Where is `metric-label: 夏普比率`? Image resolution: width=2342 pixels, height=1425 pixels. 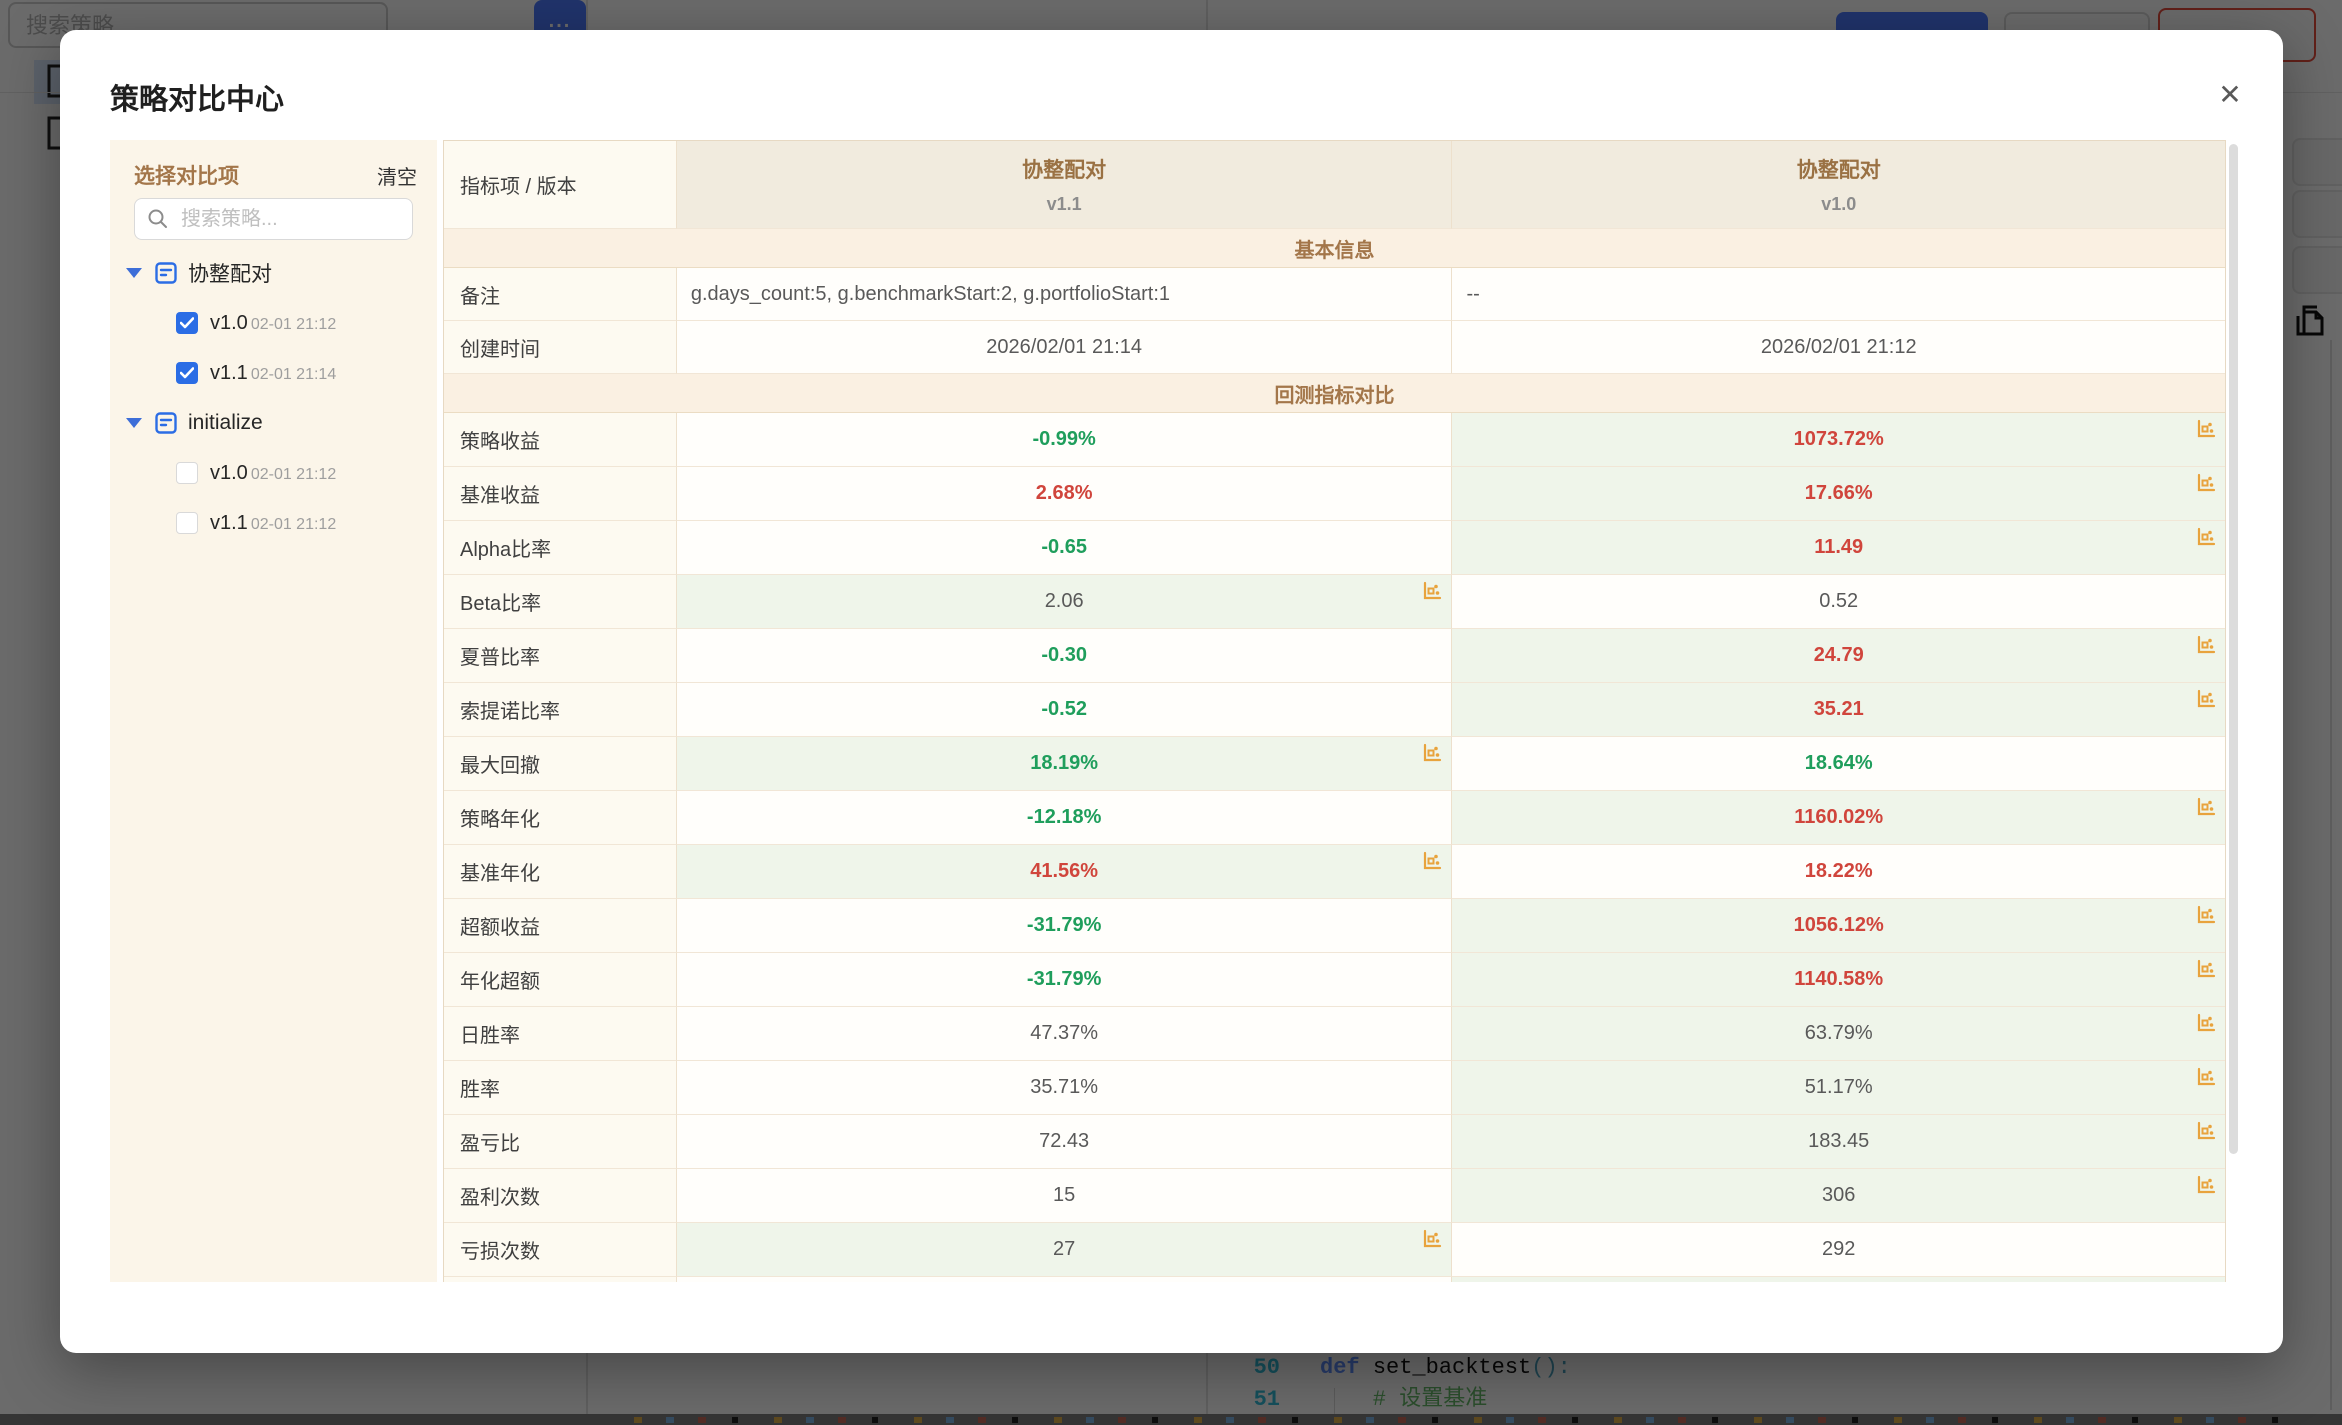 metric-label: 夏普比率 is located at coordinates (560, 656).